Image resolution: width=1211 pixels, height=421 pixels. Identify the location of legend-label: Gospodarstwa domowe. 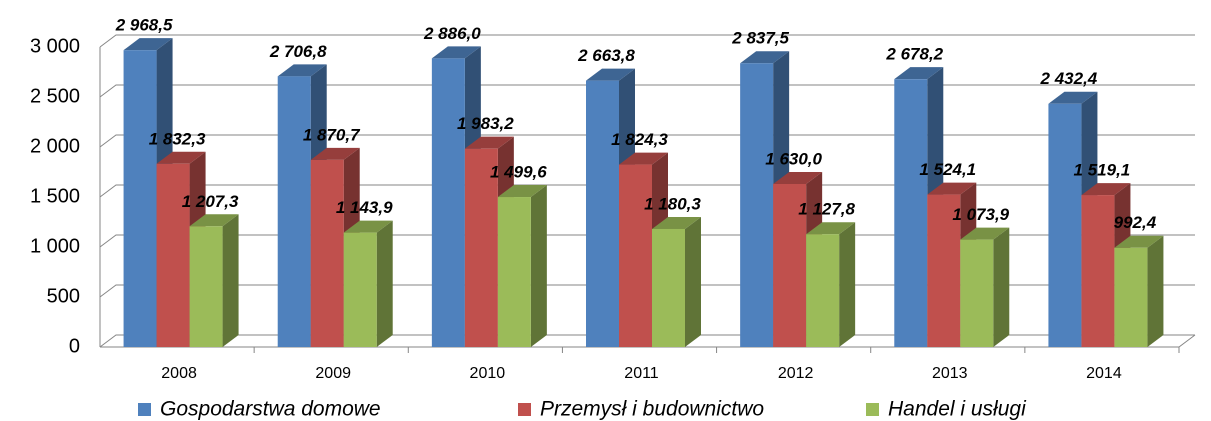
(270, 409).